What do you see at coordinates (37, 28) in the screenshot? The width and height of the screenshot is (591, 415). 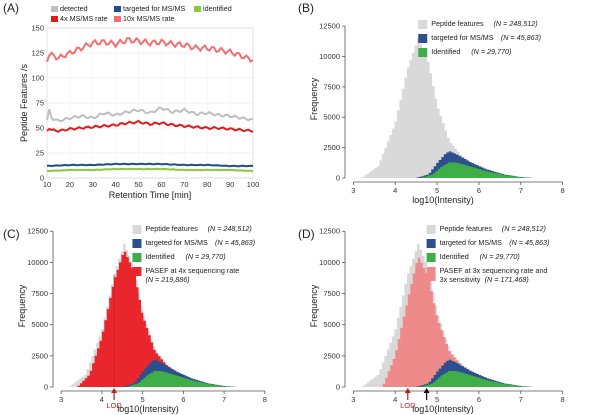 I see `y-tick-label: 150` at bounding box center [37, 28].